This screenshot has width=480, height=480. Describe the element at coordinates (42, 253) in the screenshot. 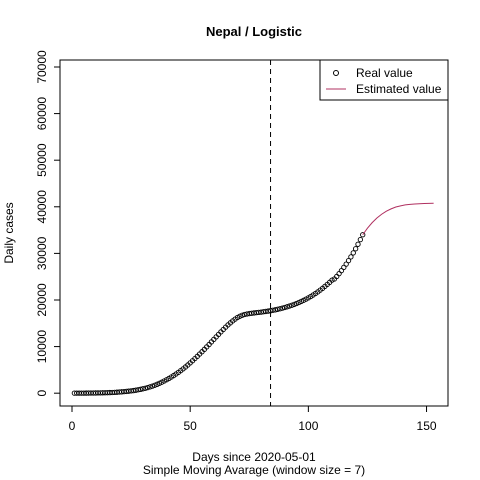

I see `y-tick-label: 30000` at that location.